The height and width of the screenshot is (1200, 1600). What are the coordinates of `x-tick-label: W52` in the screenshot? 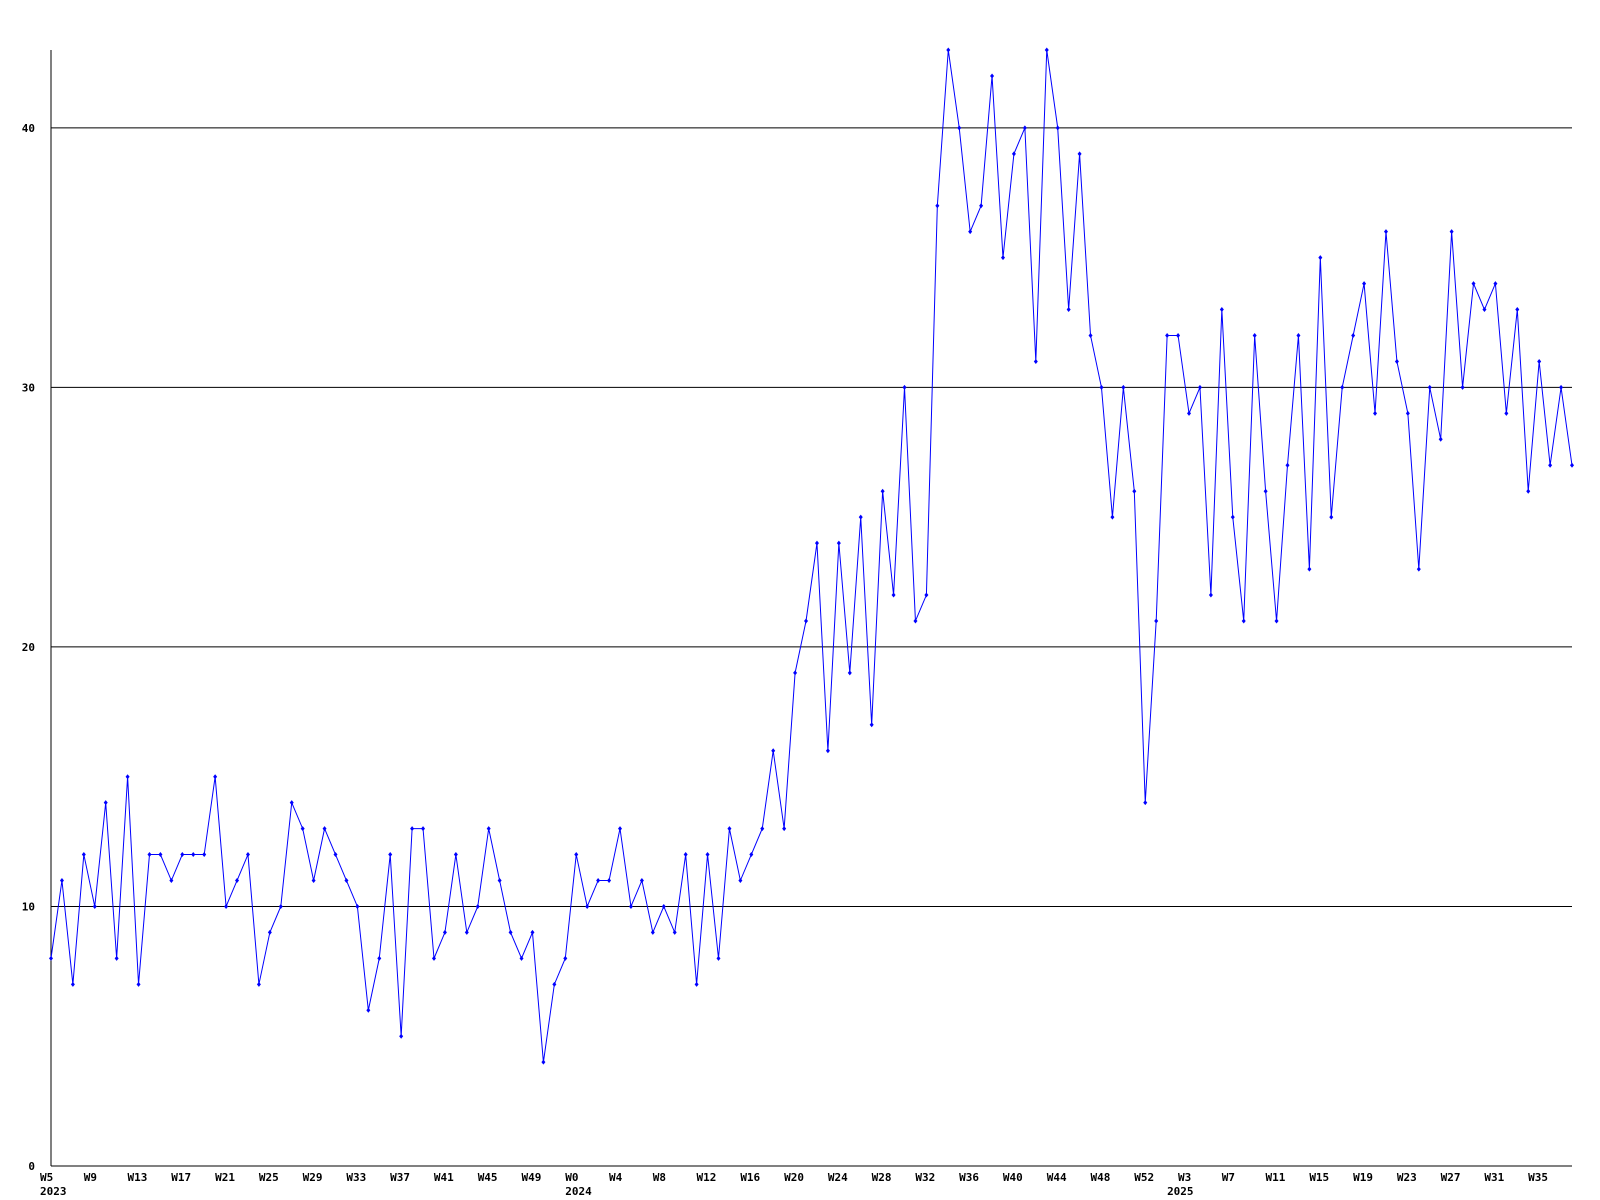 It's located at (1144, 1177).